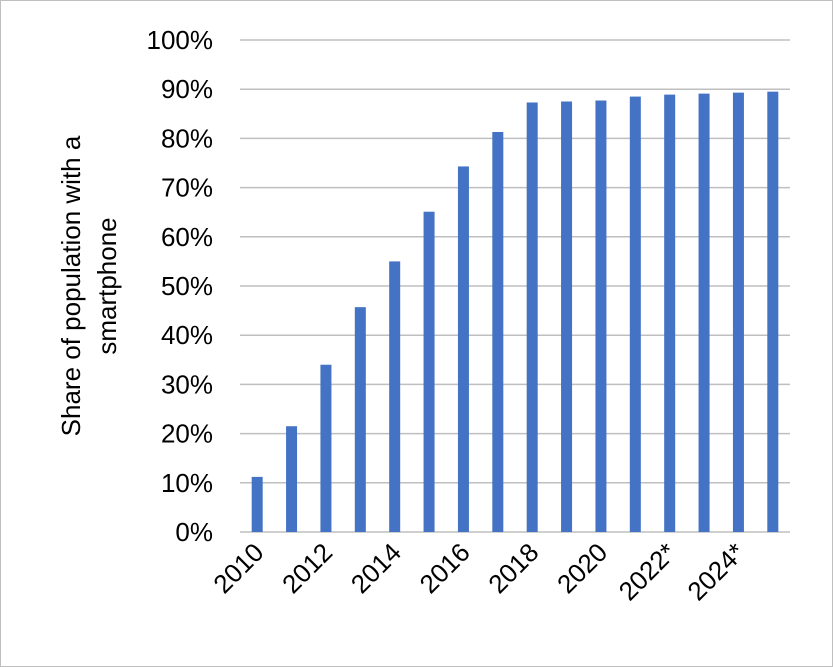  Describe the element at coordinates (257, 504) in the screenshot. I see `bar-2010` at that location.